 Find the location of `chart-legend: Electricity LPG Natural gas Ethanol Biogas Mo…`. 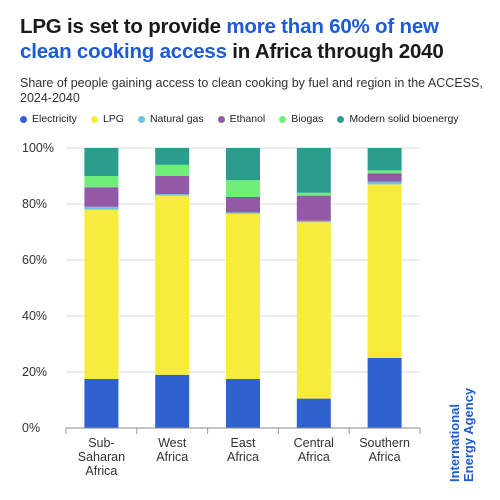

chart-legend: Electricity LPG Natural gas Ethanol Biogas Mo… is located at coordinates (255, 119).